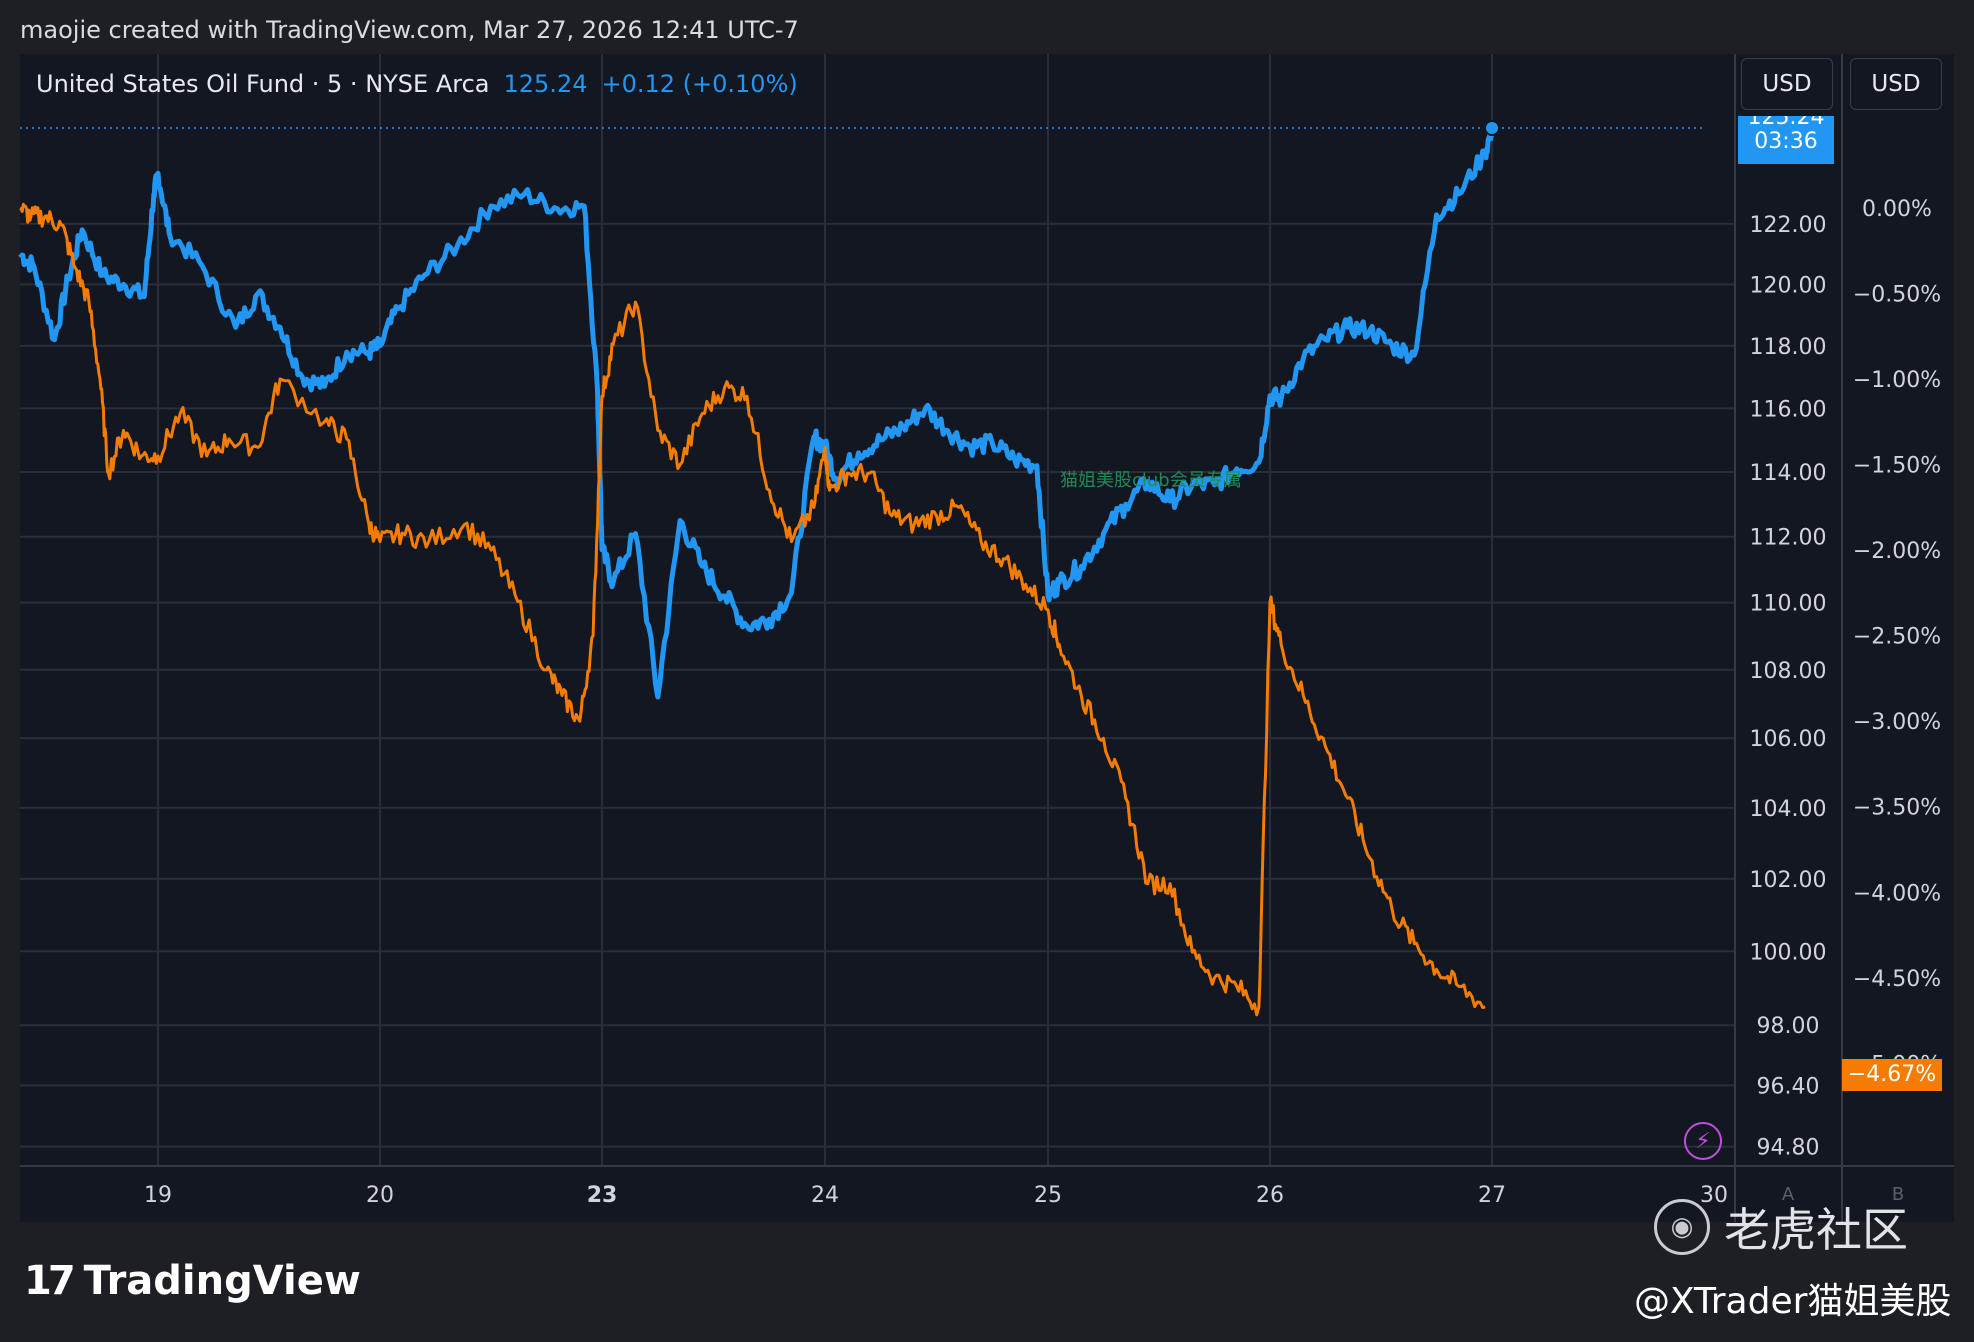  I want to click on y-left-tick-label: 122.00, so click(1788, 225).